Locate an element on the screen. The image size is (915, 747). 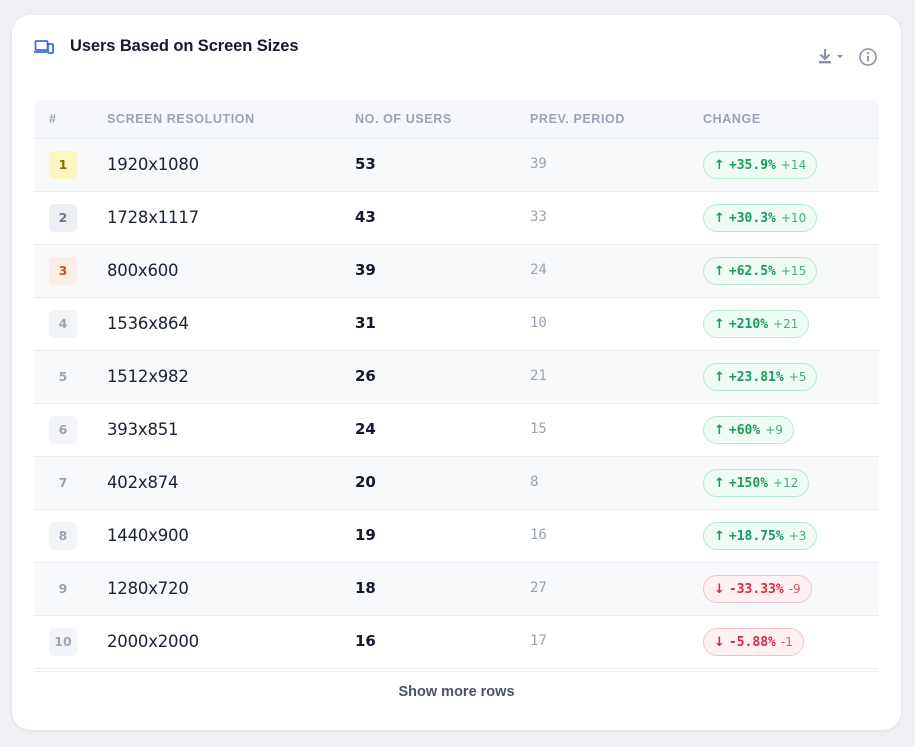
change-percent: +30.3% is located at coordinates (752, 218).